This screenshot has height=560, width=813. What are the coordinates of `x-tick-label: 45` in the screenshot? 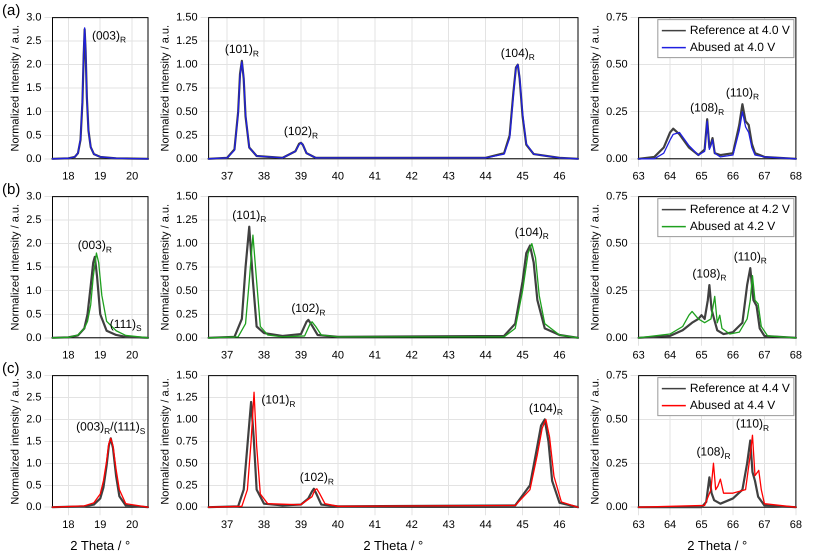 It's located at (522, 176).